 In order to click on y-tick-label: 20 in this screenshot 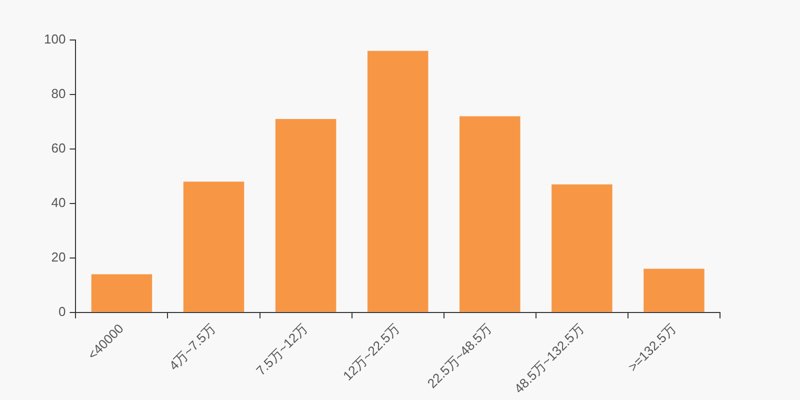, I will do `click(58, 256)`.